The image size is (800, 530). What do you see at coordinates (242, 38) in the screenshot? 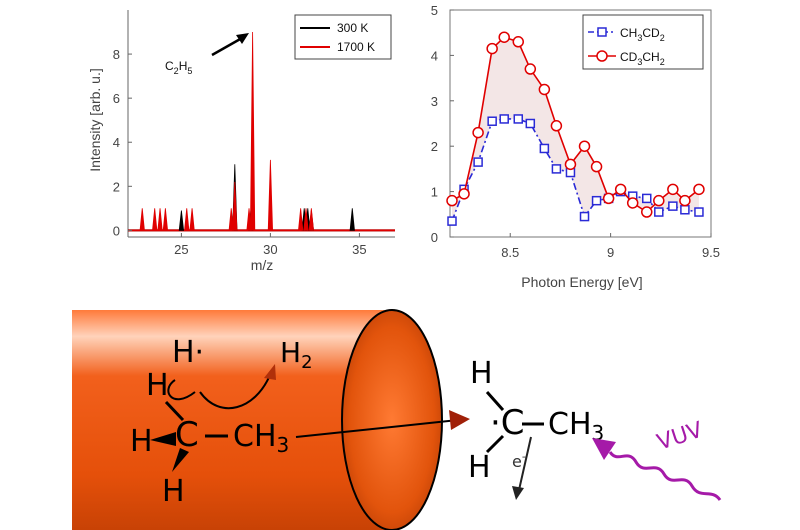
I see `annotation-arrowhead` at bounding box center [242, 38].